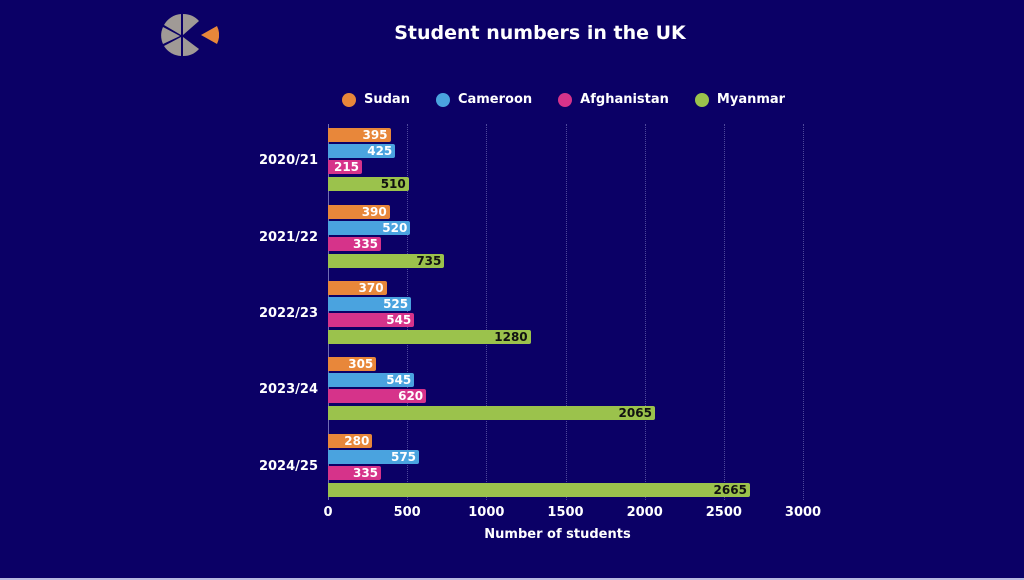 The height and width of the screenshot is (580, 1024). Describe the element at coordinates (190, 35) in the screenshot. I see `pie-logo-icon` at that location.